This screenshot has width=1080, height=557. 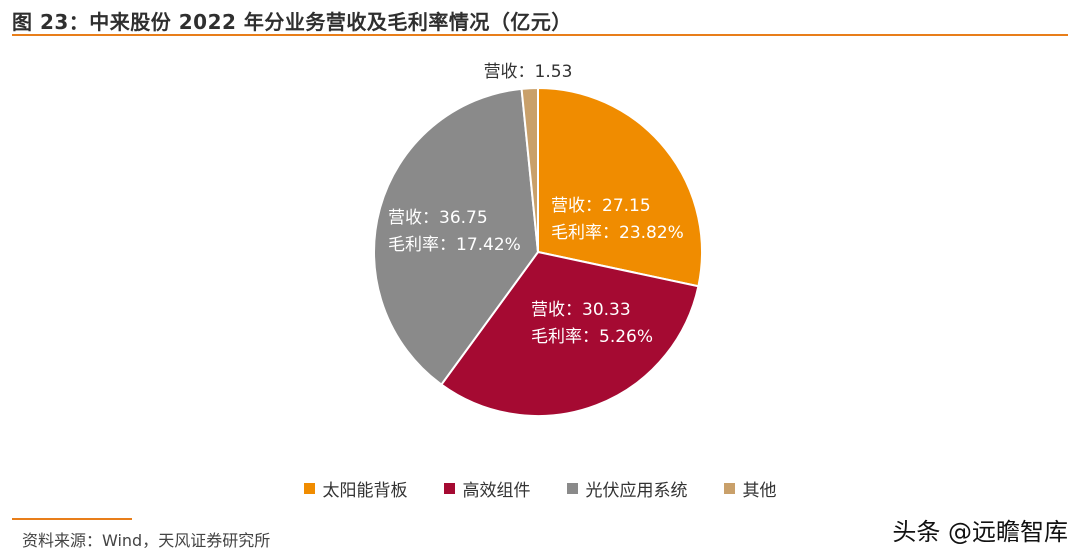 I want to click on title-divider, so click(x=540, y=35).